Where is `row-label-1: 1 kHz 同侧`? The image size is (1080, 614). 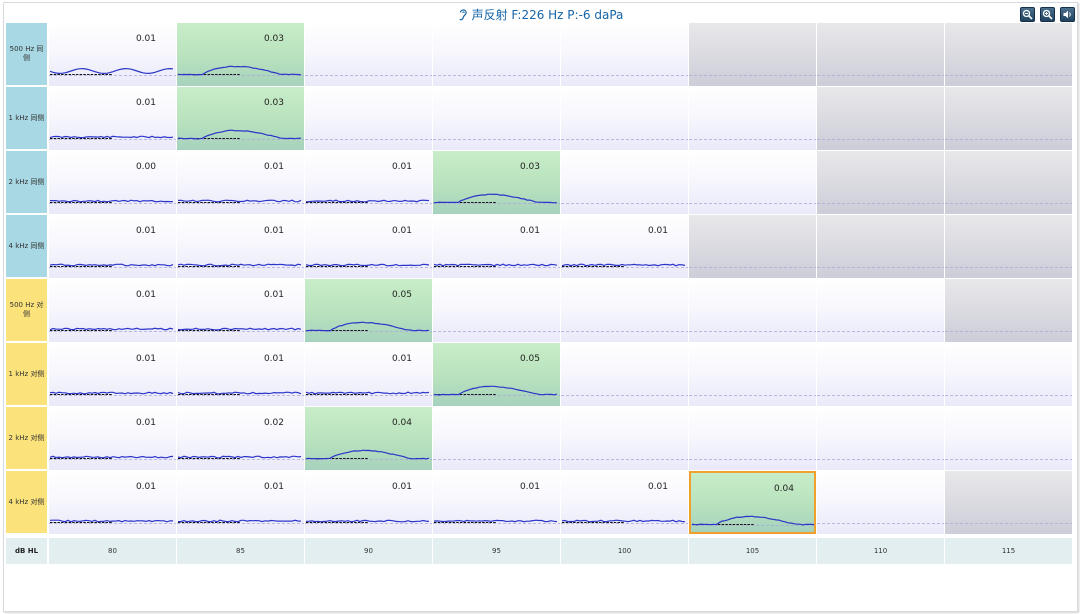 row-label-1: 1 kHz 同侧 is located at coordinates (26, 118).